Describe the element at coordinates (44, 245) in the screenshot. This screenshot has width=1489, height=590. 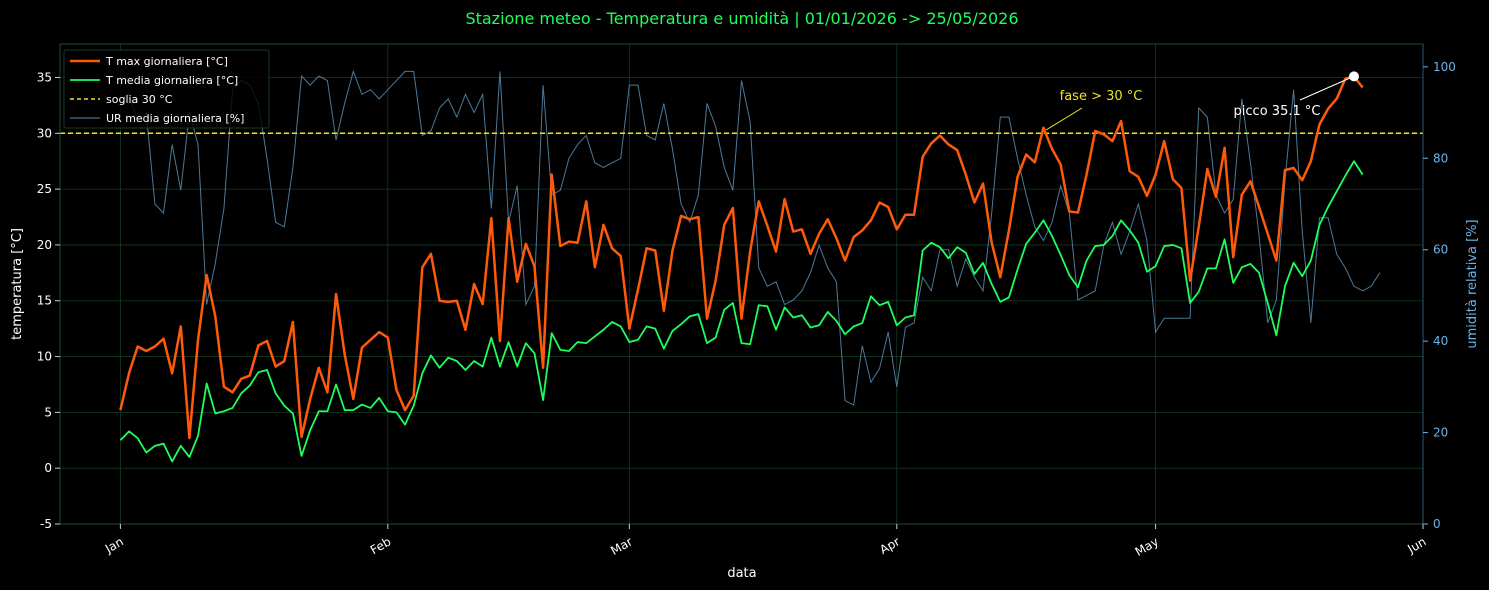
I see `y-tick-label: 20` at that location.